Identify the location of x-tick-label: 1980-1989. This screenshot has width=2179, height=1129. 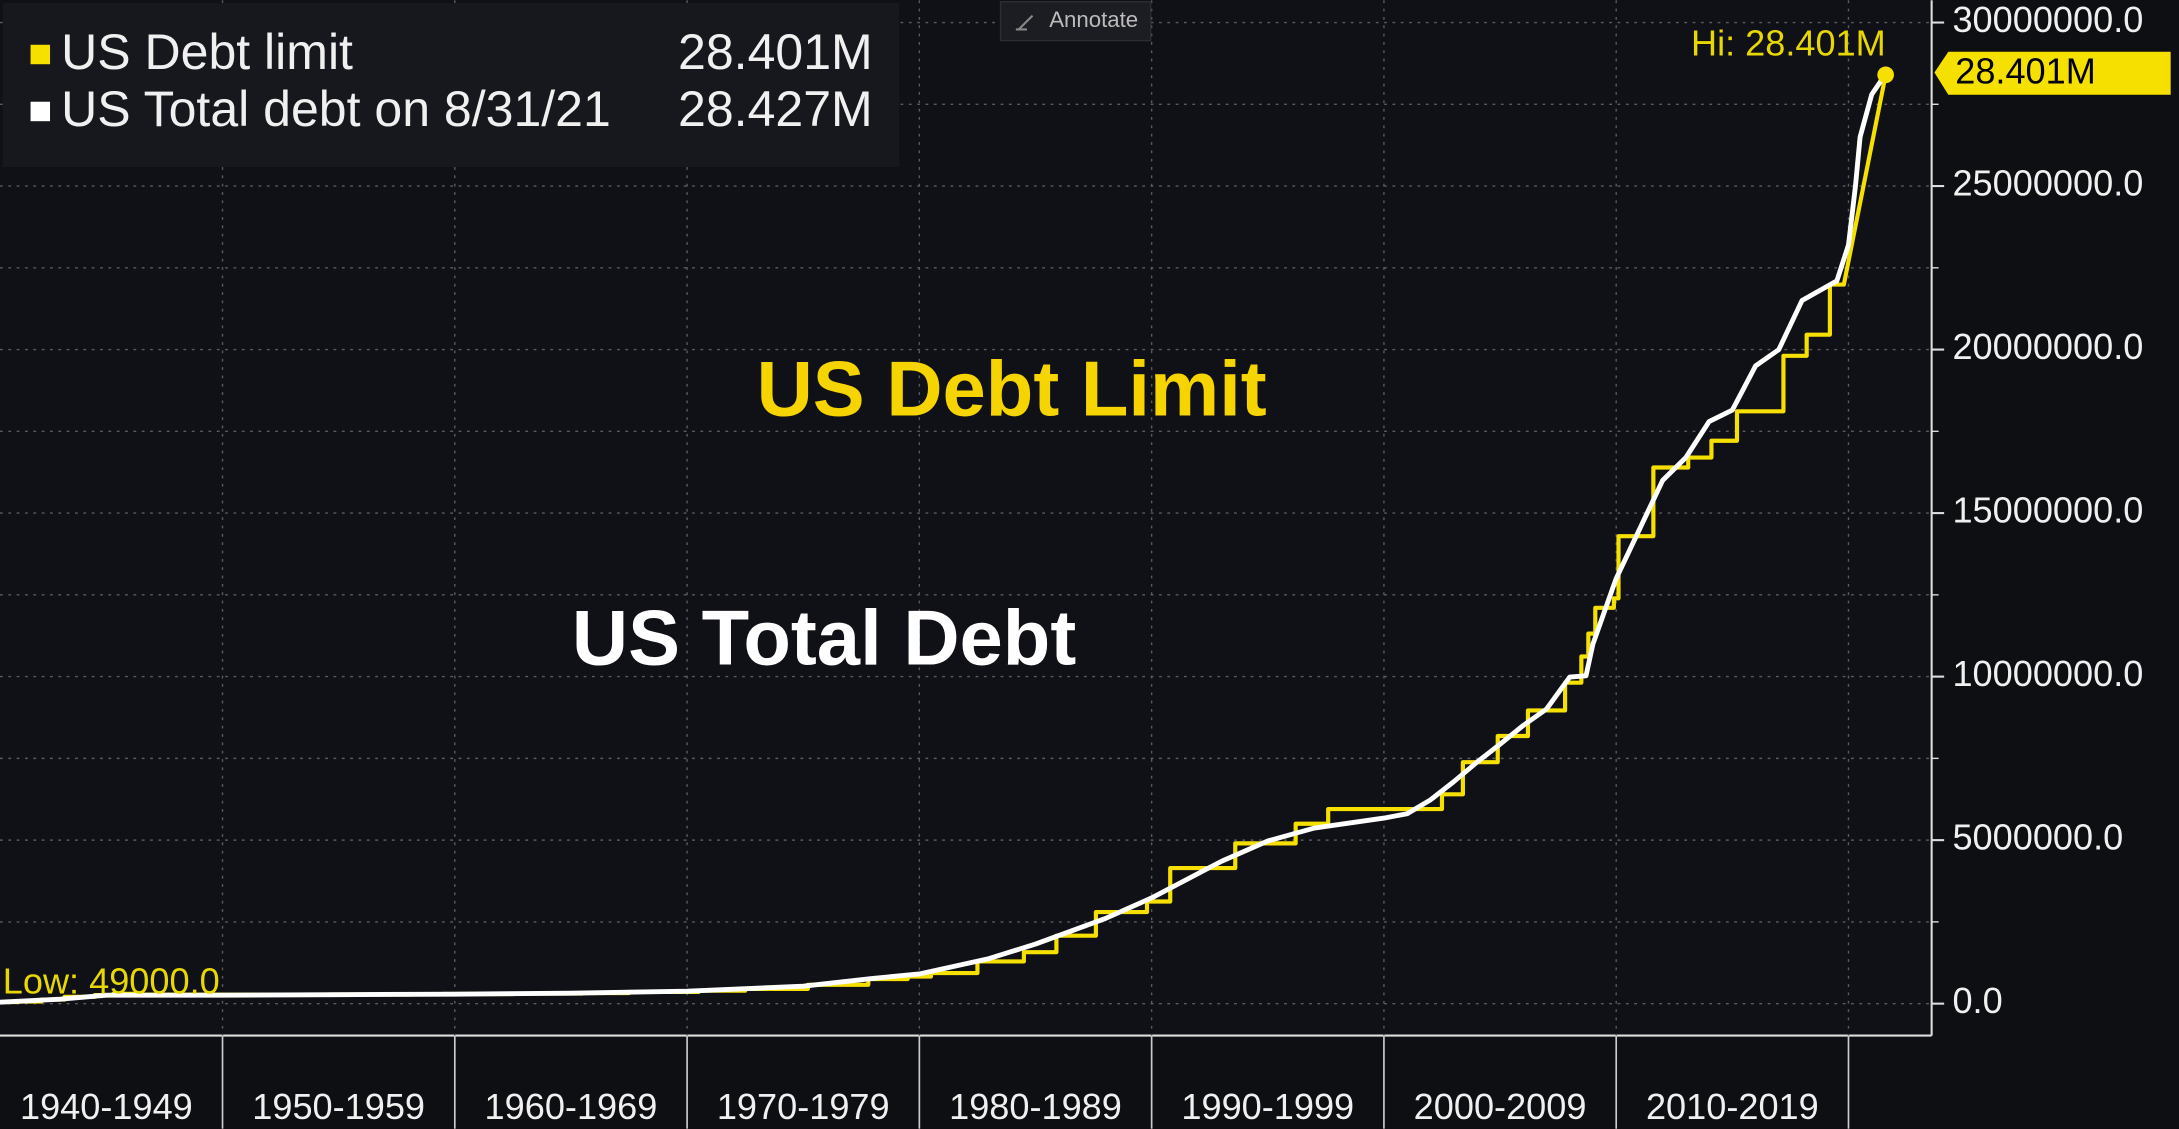
(1035, 1106).